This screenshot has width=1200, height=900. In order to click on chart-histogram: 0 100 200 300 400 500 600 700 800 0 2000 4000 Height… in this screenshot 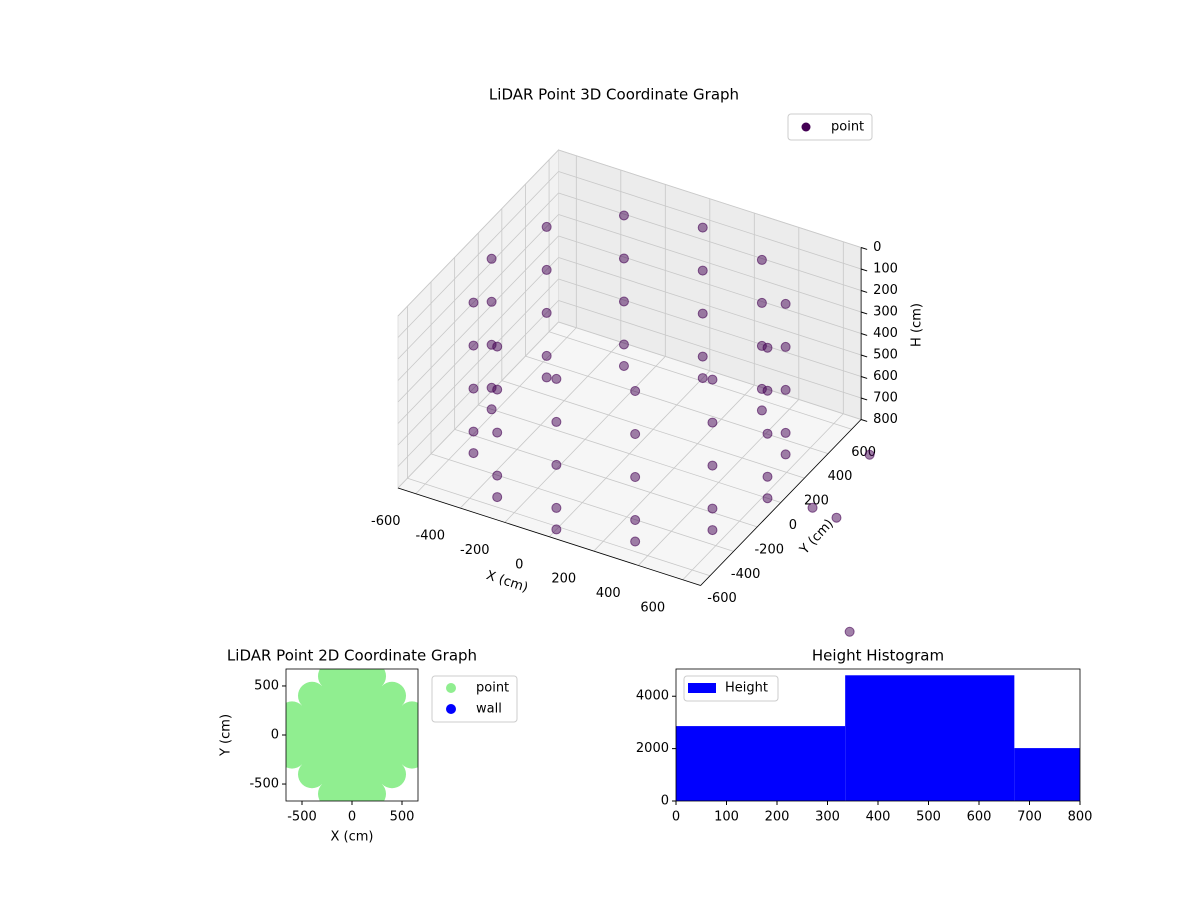, I will do `click(864, 736)`.